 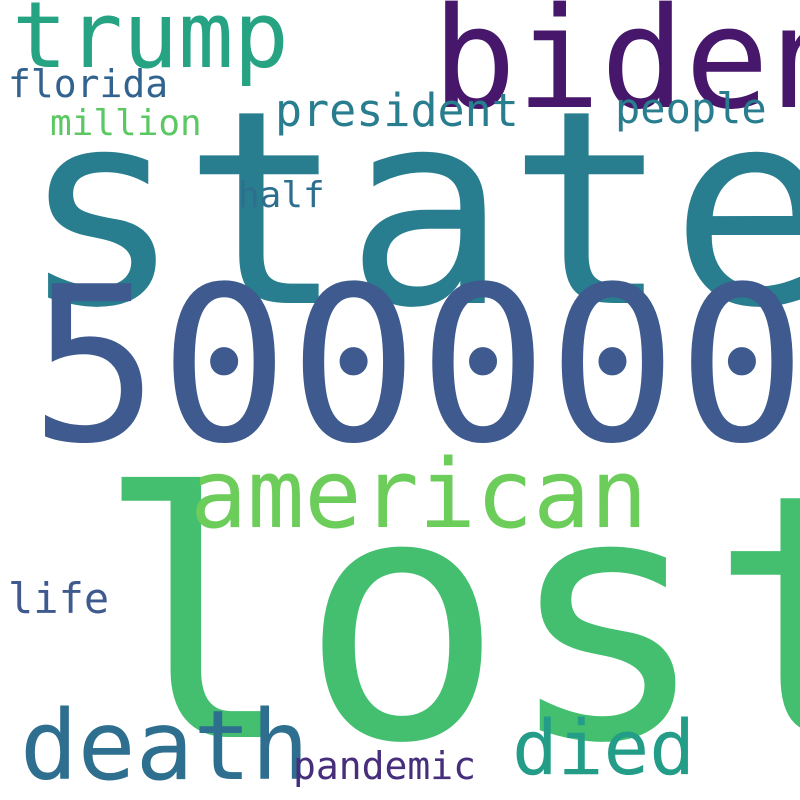 What do you see at coordinates (59, 598) in the screenshot?
I see `word-life: life` at bounding box center [59, 598].